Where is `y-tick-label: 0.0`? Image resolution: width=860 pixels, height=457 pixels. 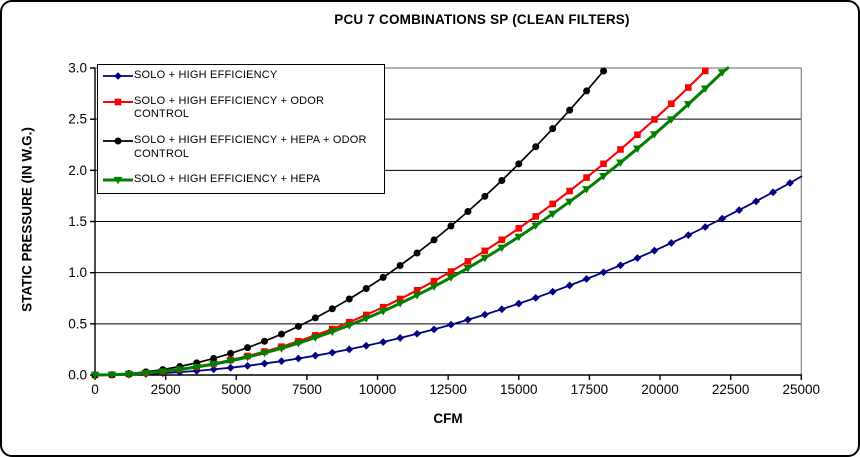 y-tick-label: 0.0 is located at coordinates (77, 375).